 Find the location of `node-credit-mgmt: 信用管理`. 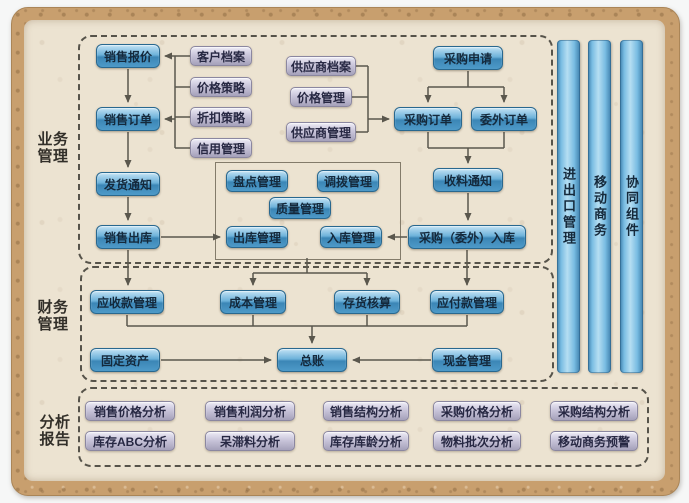

node-credit-mgmt: 信用管理 is located at coordinates (221, 148).